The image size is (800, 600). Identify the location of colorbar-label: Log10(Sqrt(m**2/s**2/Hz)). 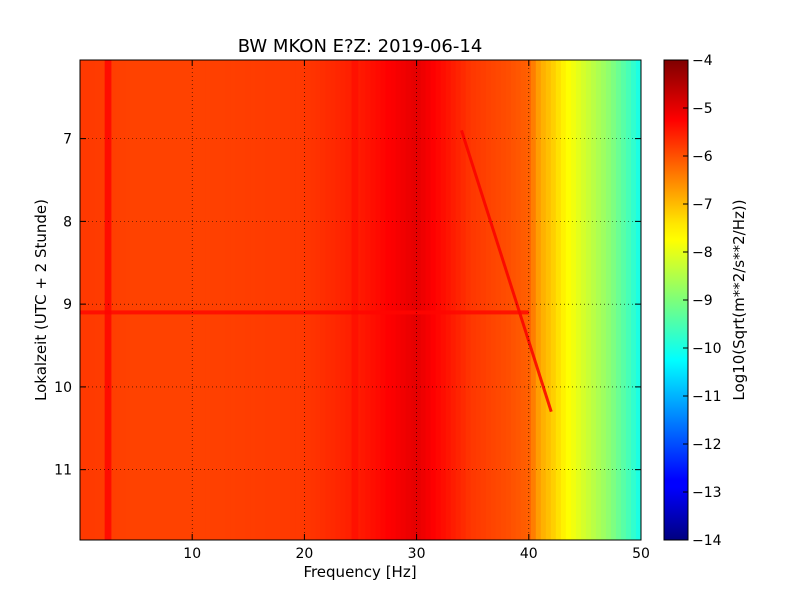
(739, 299).